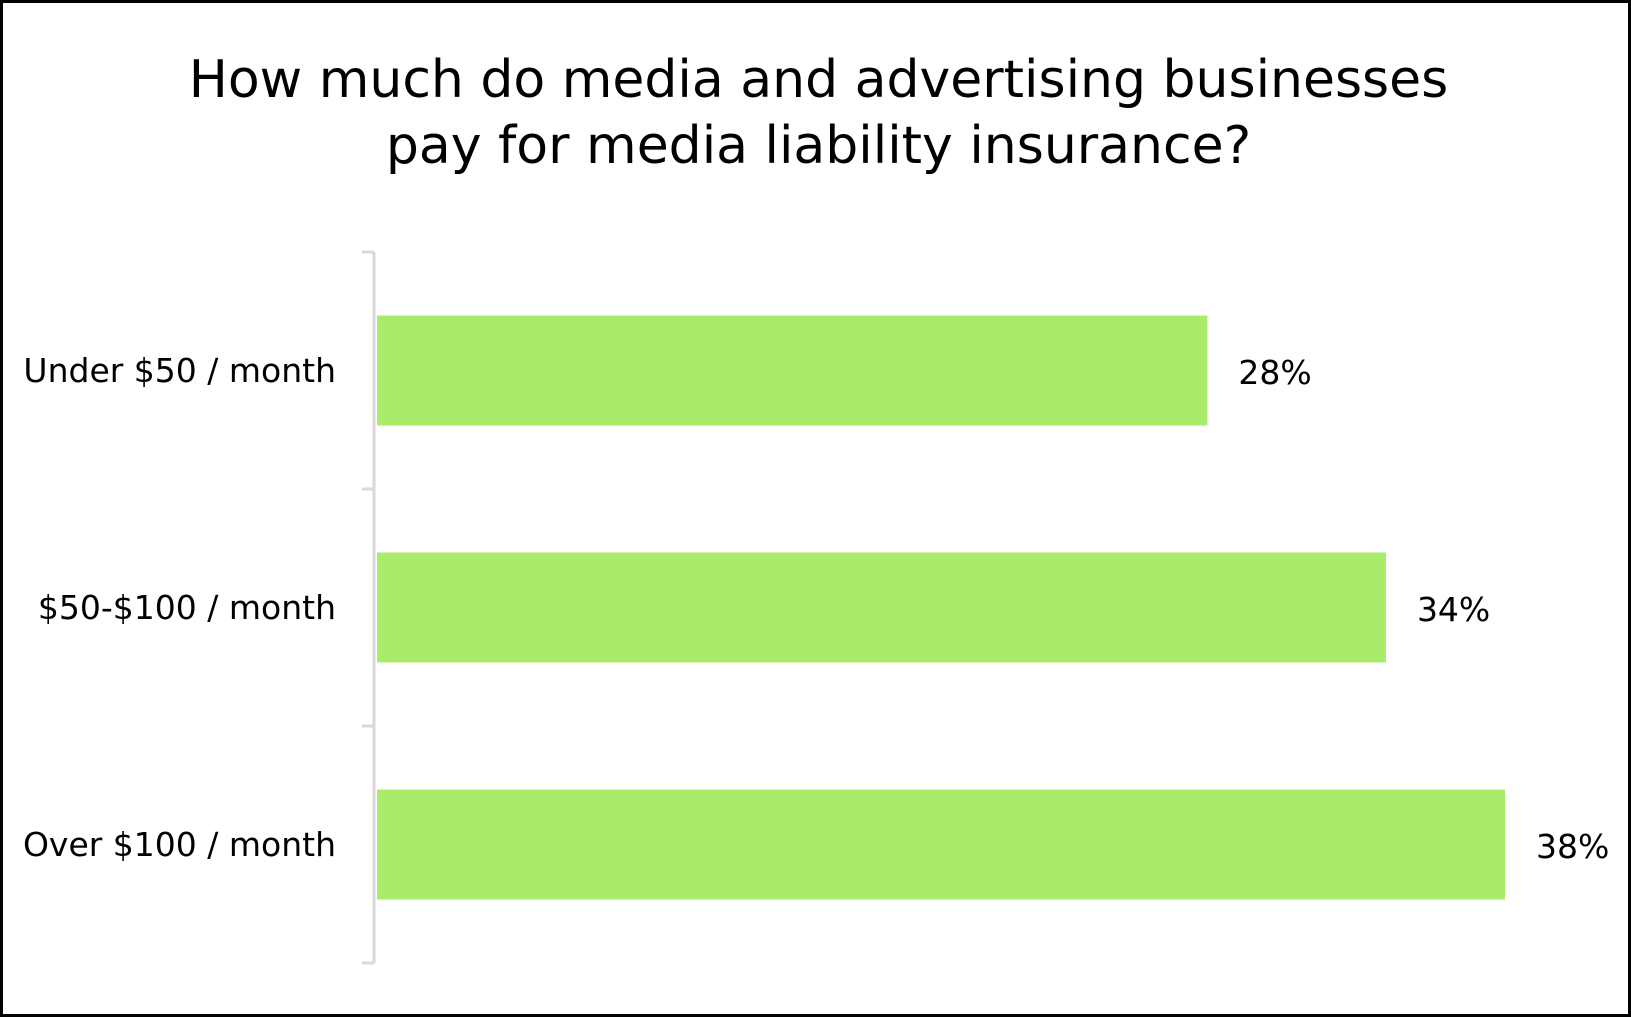  Describe the element at coordinates (1274, 372) in the screenshot. I see `data-label: 28%` at that location.